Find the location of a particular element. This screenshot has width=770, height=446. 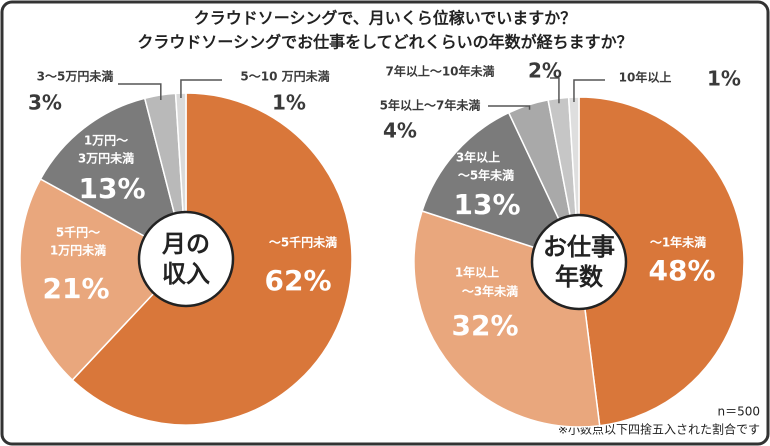

slice-label: ～5千円未満 is located at coordinates (303, 242).